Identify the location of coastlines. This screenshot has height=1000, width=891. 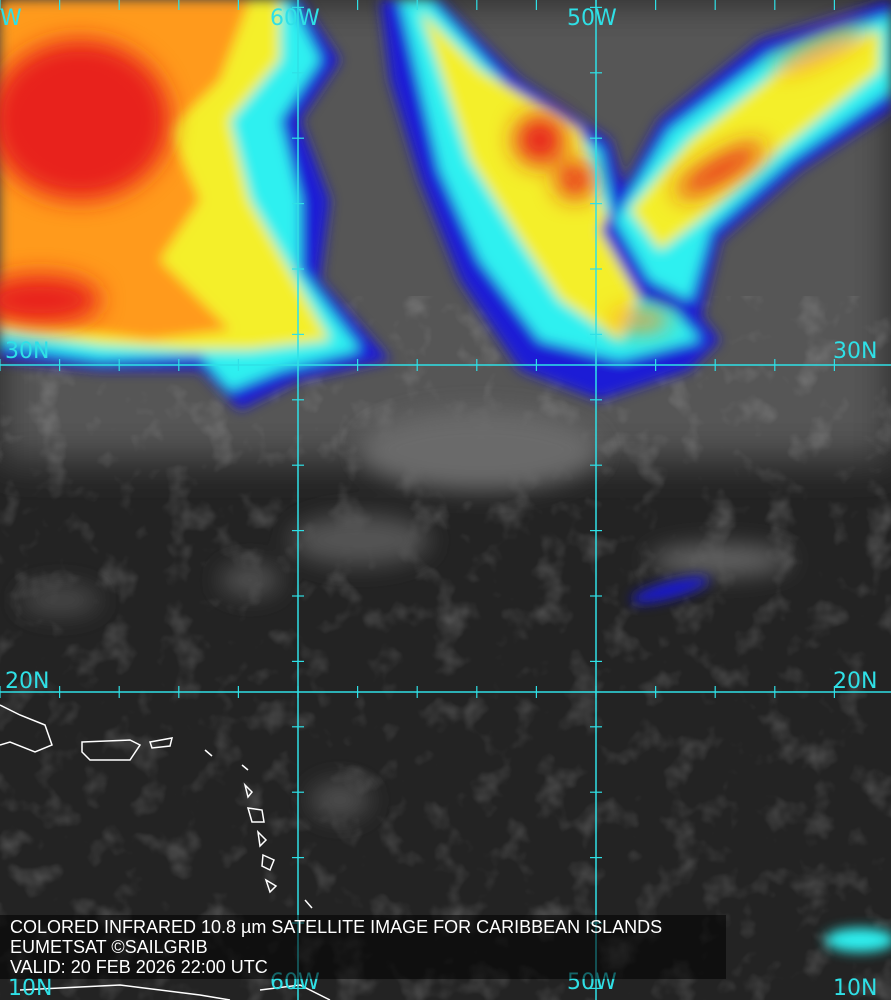
(165, 852).